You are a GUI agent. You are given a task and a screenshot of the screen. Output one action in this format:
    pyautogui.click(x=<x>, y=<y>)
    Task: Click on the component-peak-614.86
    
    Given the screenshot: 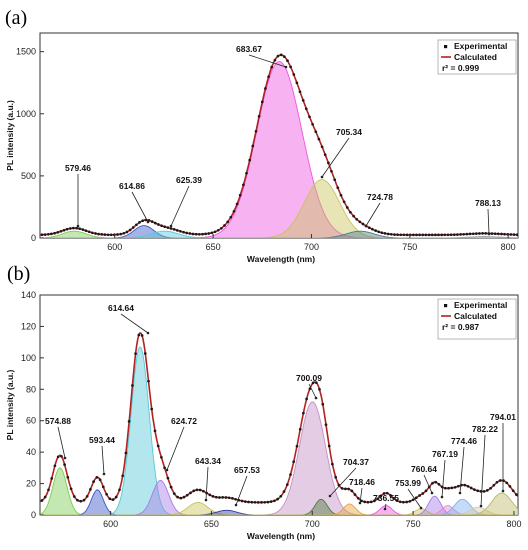 What is the action you would take?
    pyautogui.click(x=279, y=231)
    